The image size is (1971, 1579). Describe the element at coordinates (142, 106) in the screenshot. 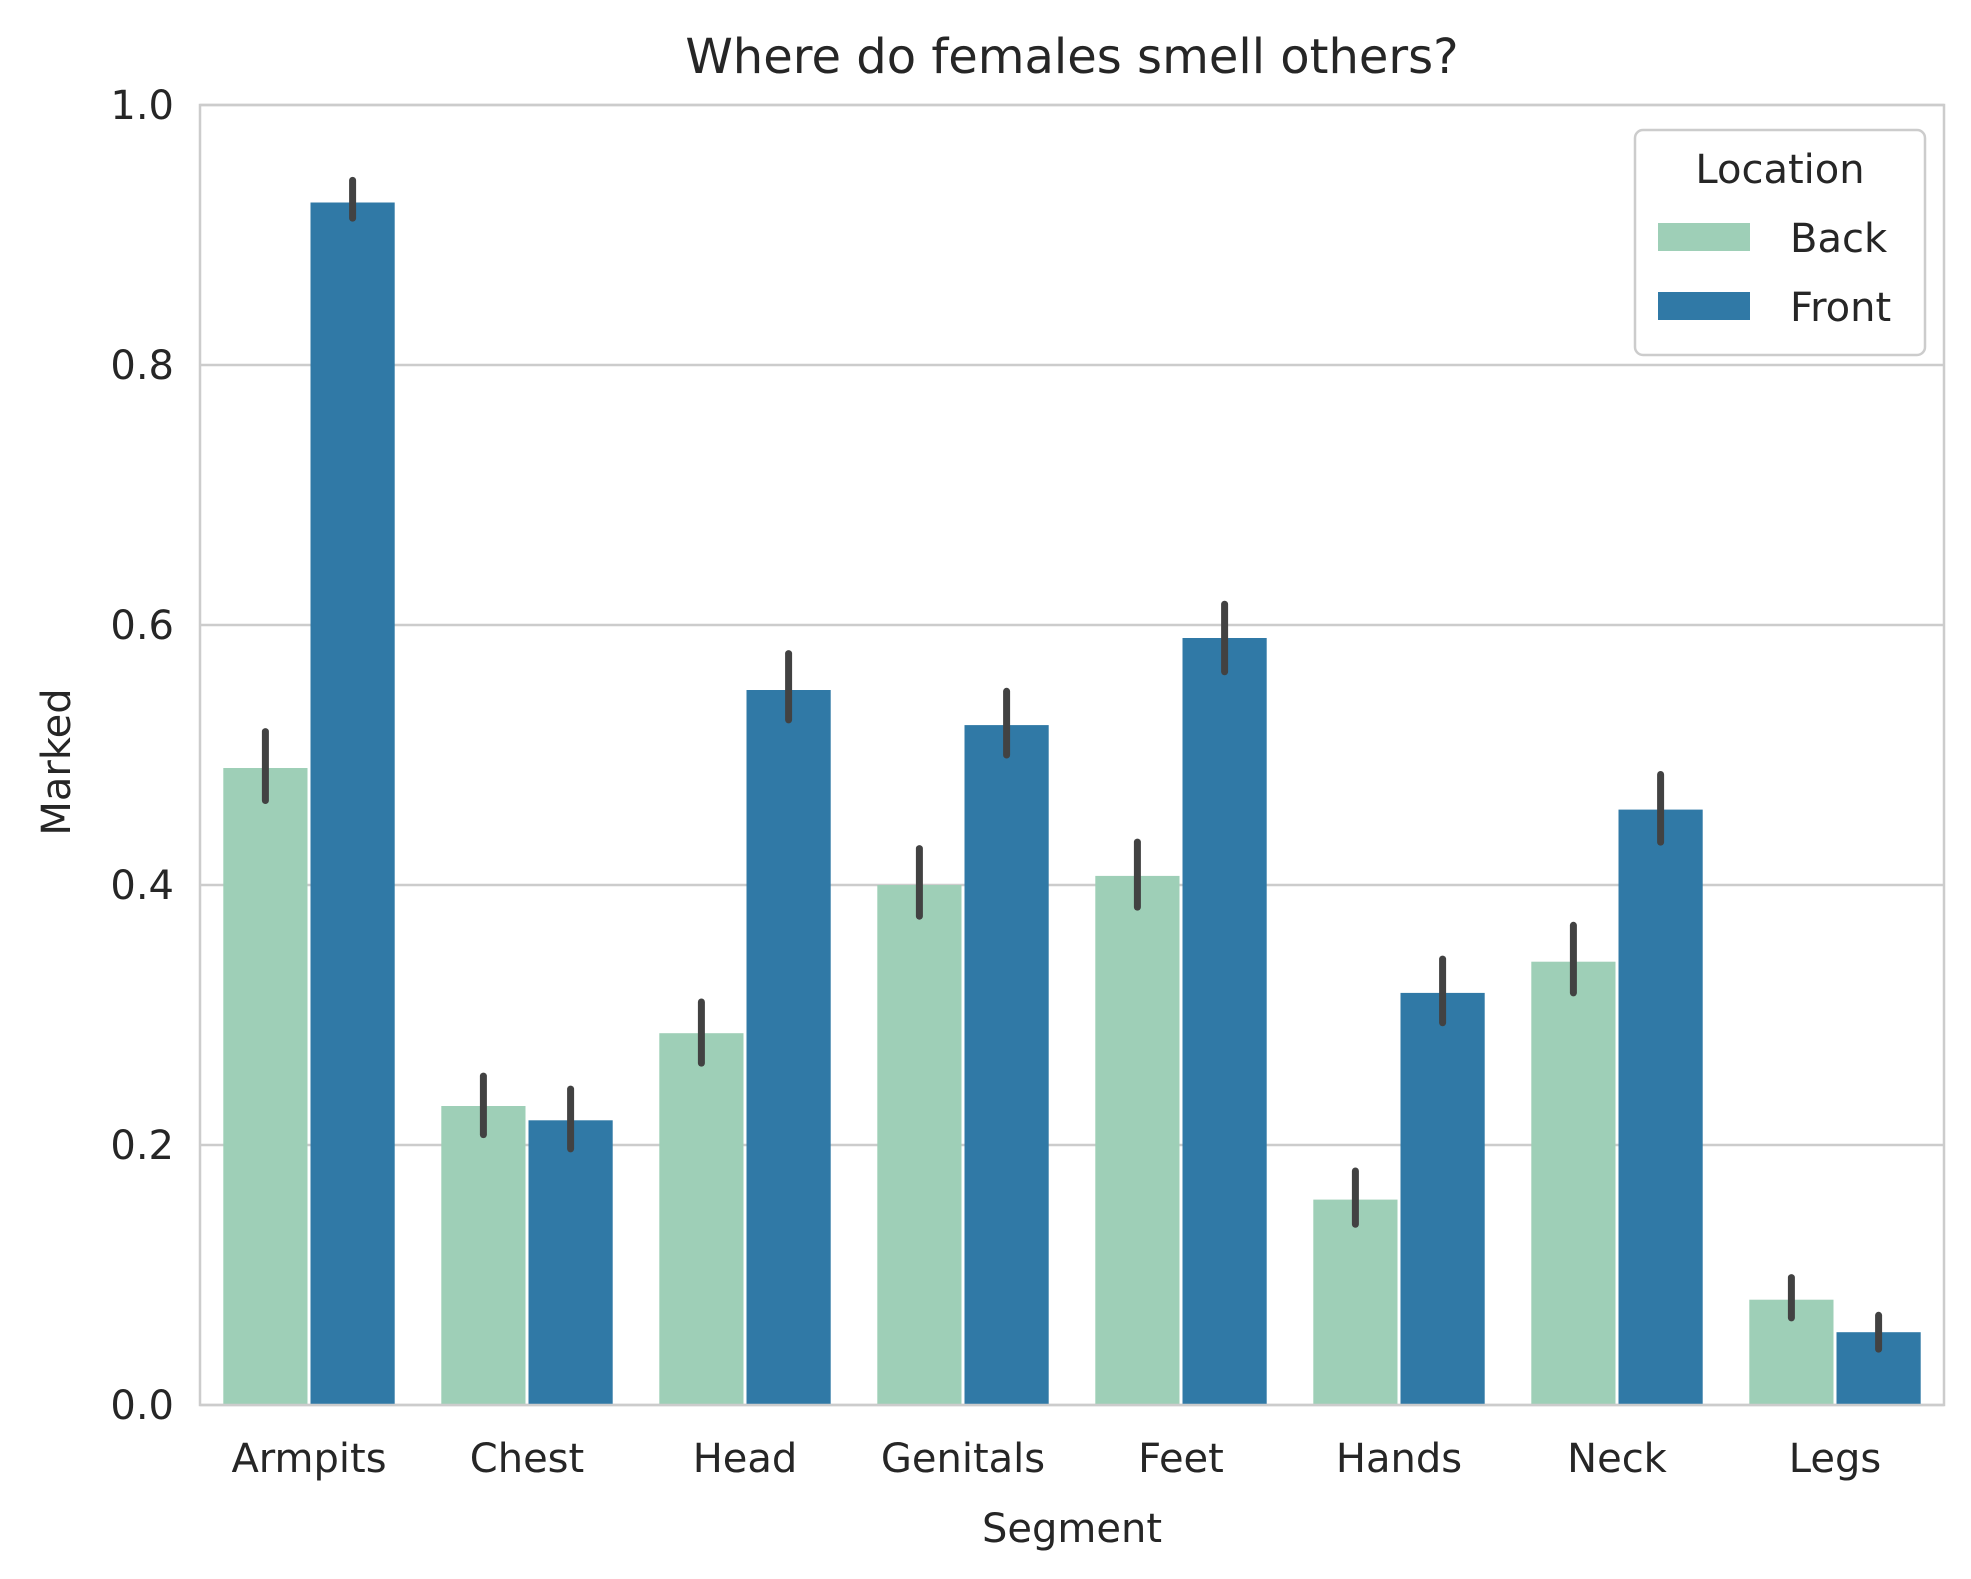

I see `y-tick-label: 1.0` at that location.